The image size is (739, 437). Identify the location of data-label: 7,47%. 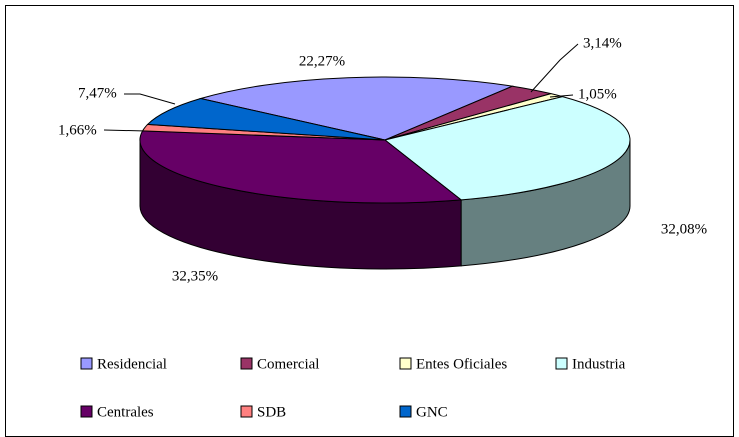
(97, 93).